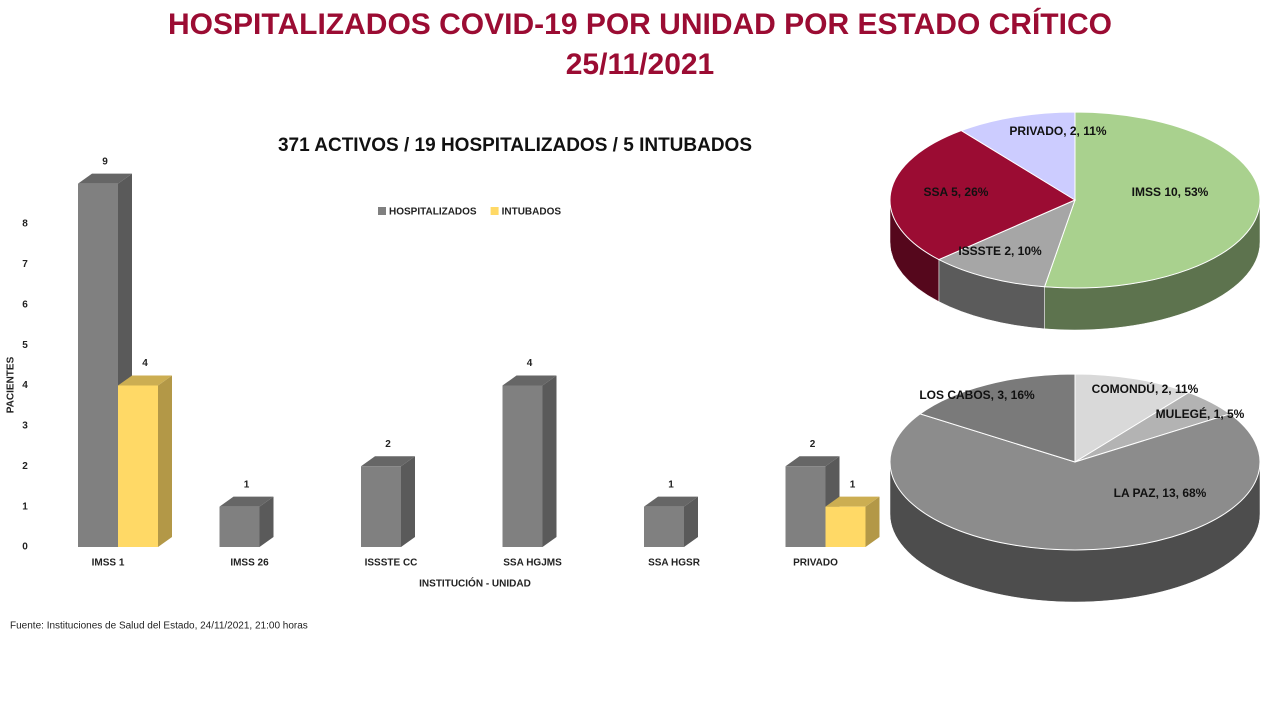  I want to click on slice-label: PRIVADO, 2, 11%, so click(1057, 131).